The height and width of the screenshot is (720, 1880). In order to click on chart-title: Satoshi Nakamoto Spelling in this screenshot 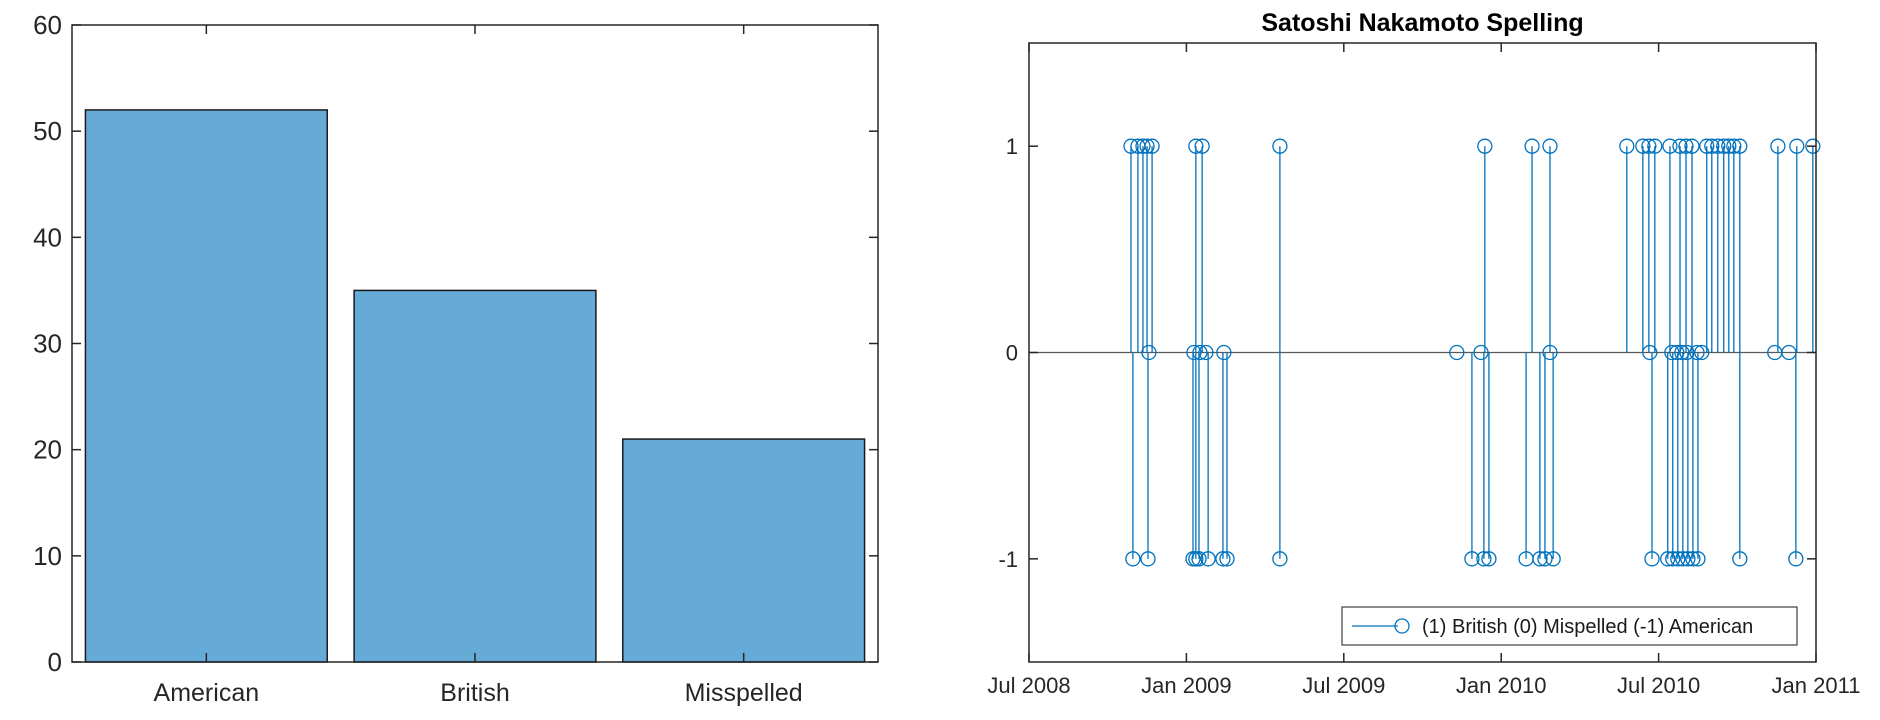, I will do `click(1422, 23)`.